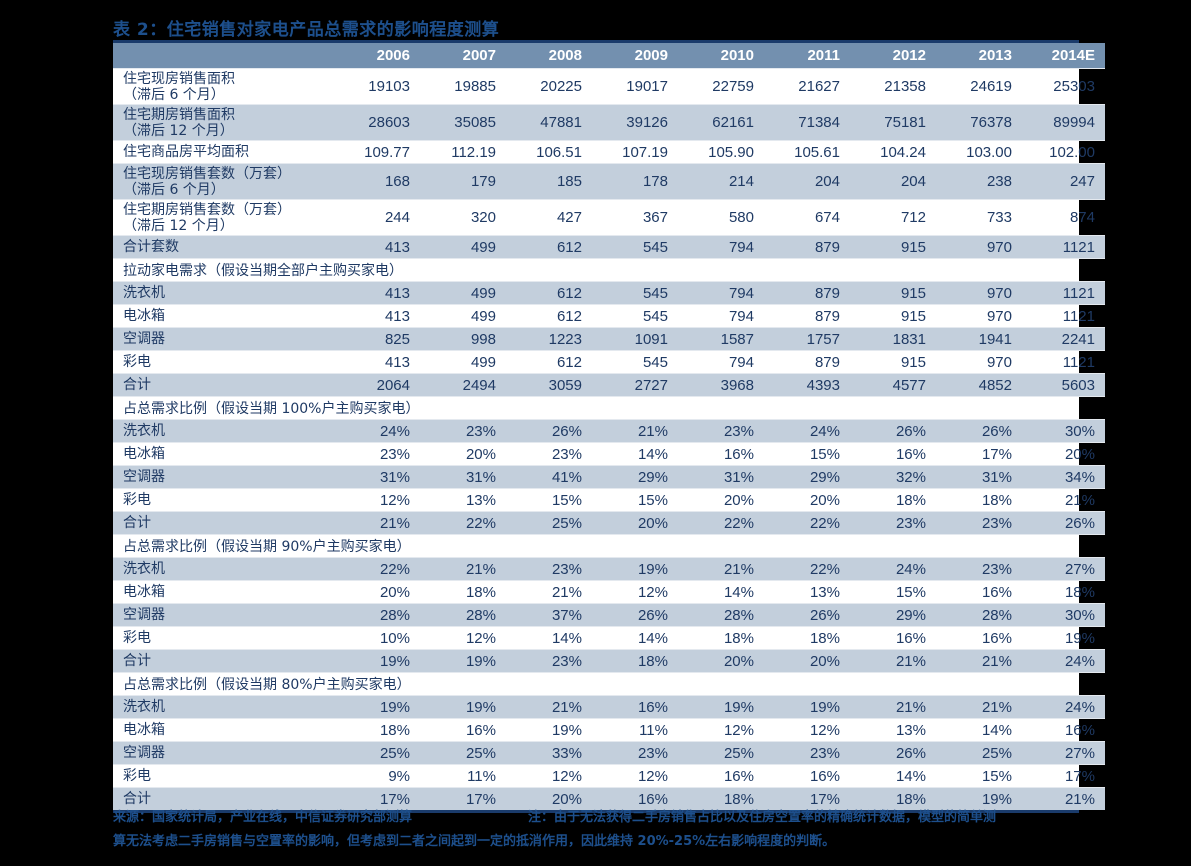 This screenshot has width=1191, height=866. Describe the element at coordinates (979, 385) in the screenshot. I see `cell-value: 4852` at that location.